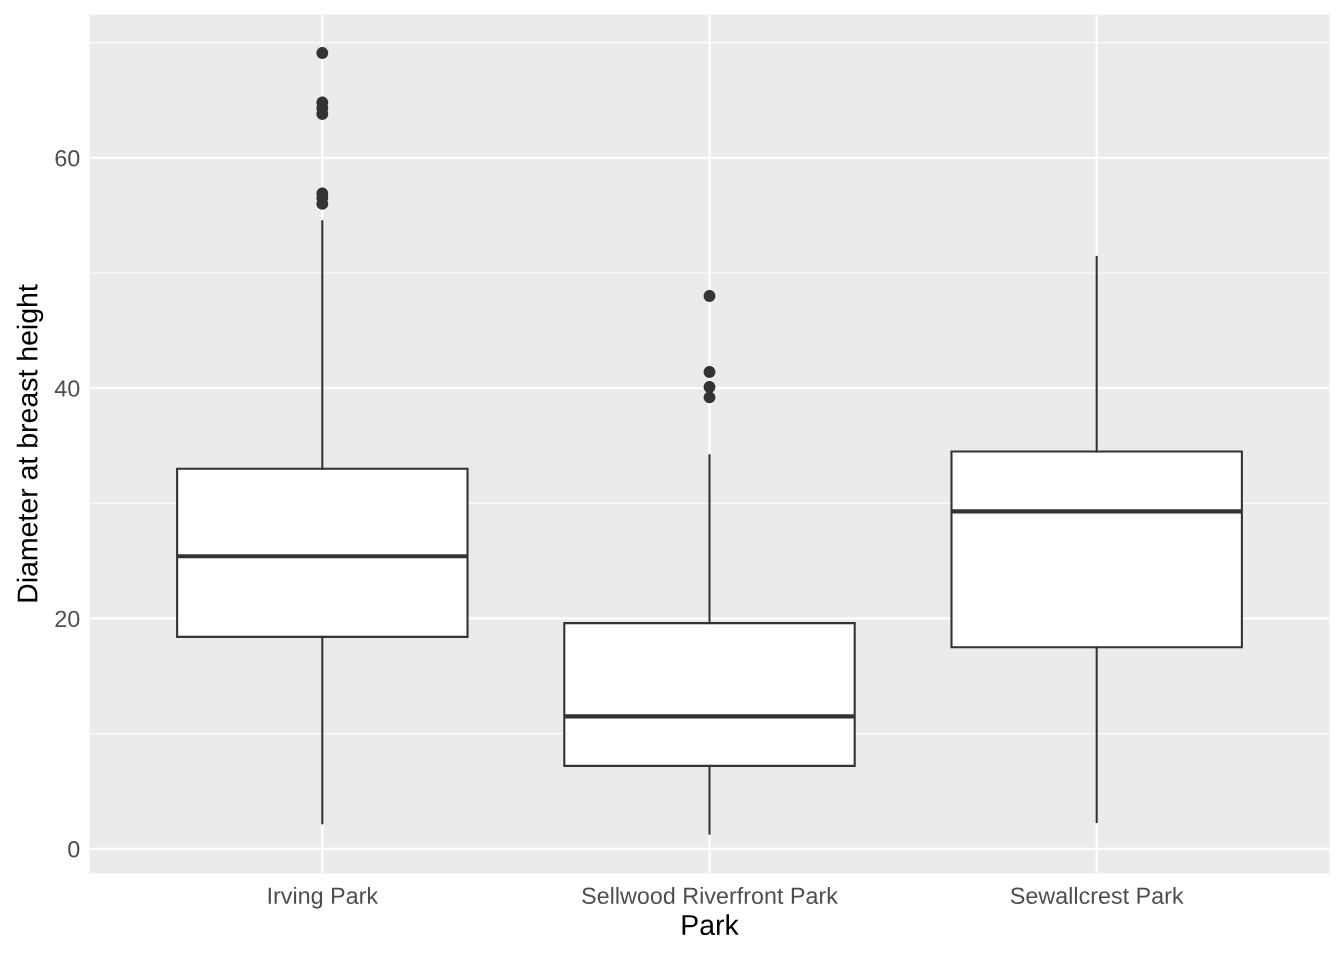 The image size is (1344, 960). Describe the element at coordinates (30, 443) in the screenshot. I see `y-axis-title: Diameter at breast height` at that location.